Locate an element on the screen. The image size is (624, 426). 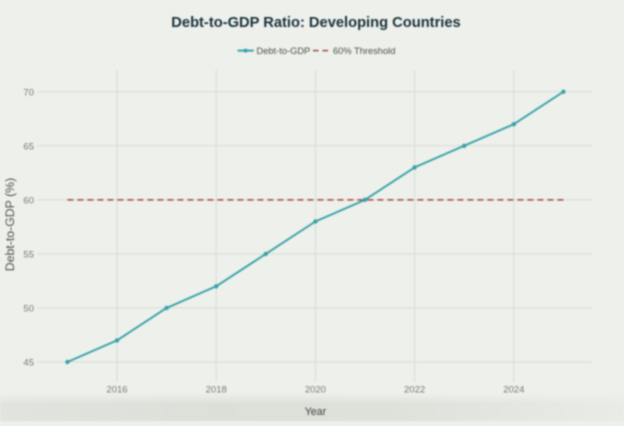
svg-text: Debt-to-GDP is located at coordinates (284, 51).